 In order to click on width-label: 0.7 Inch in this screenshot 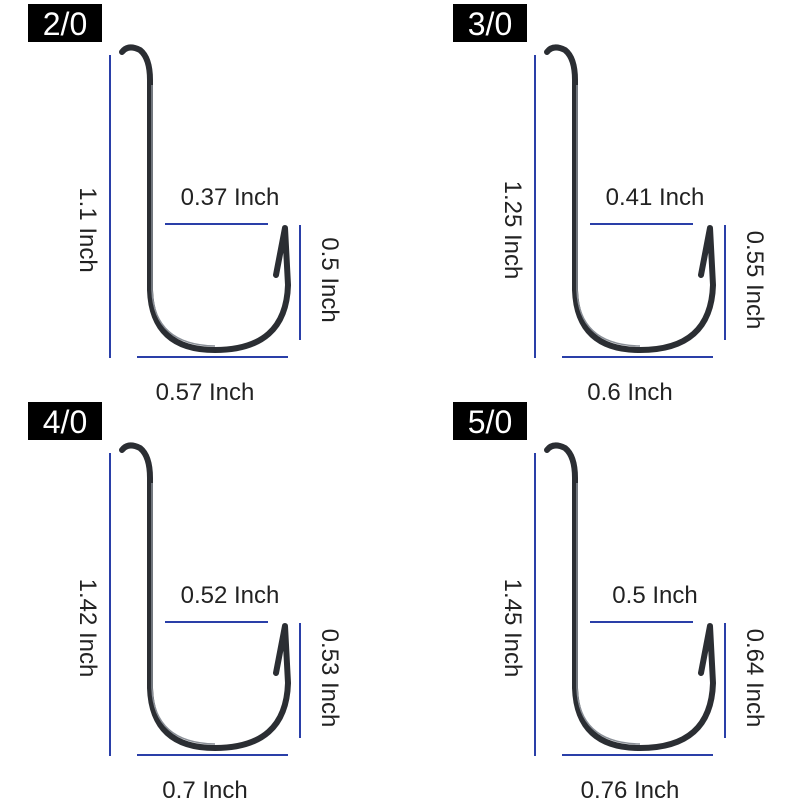, I will do `click(204, 788)`.